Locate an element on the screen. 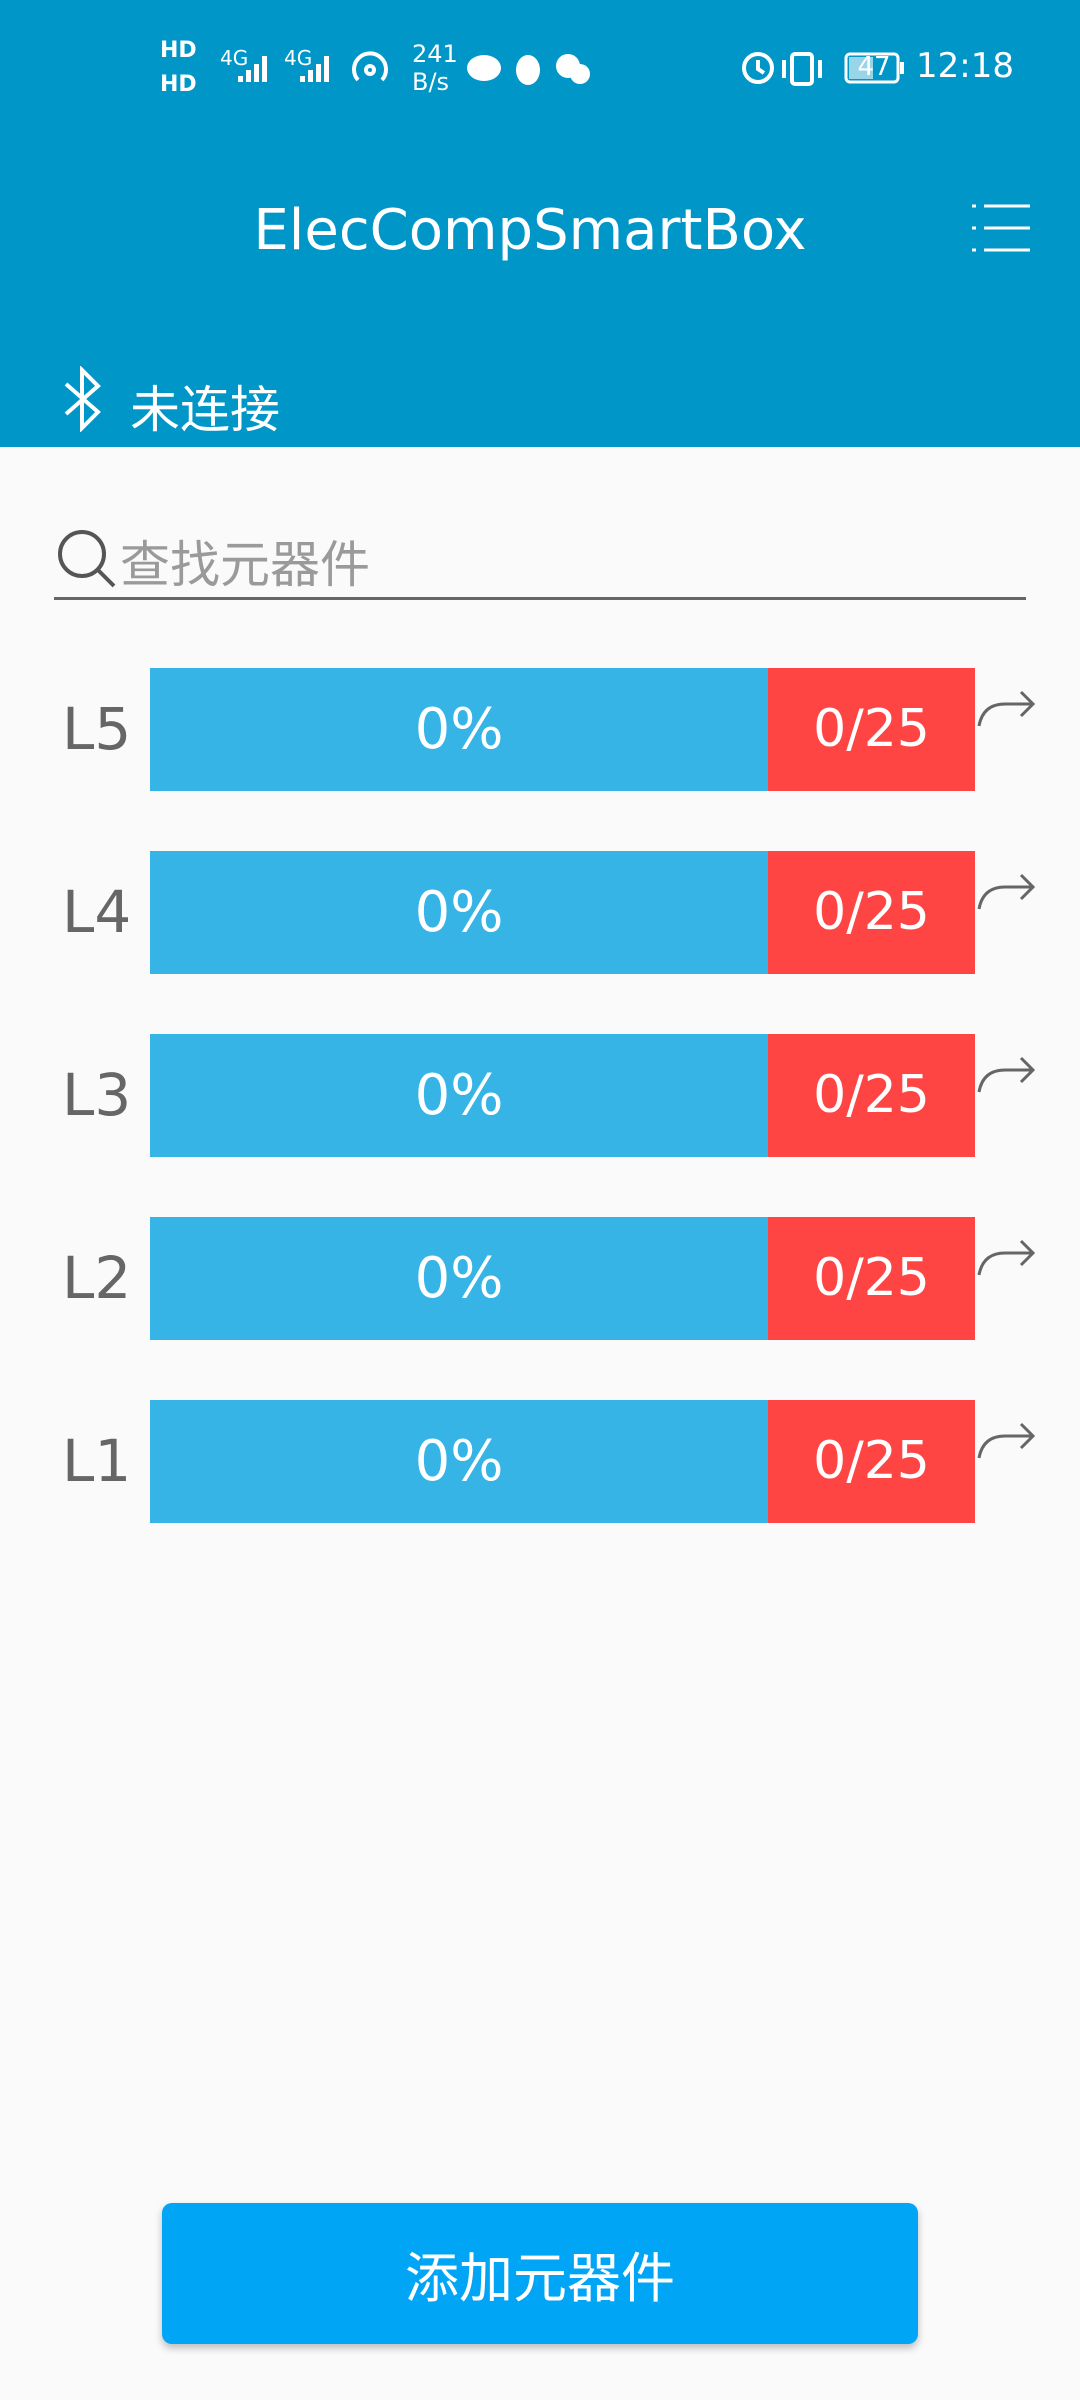 This screenshot has width=1080, height=2400. row-label: L3 is located at coordinates (97, 1095).